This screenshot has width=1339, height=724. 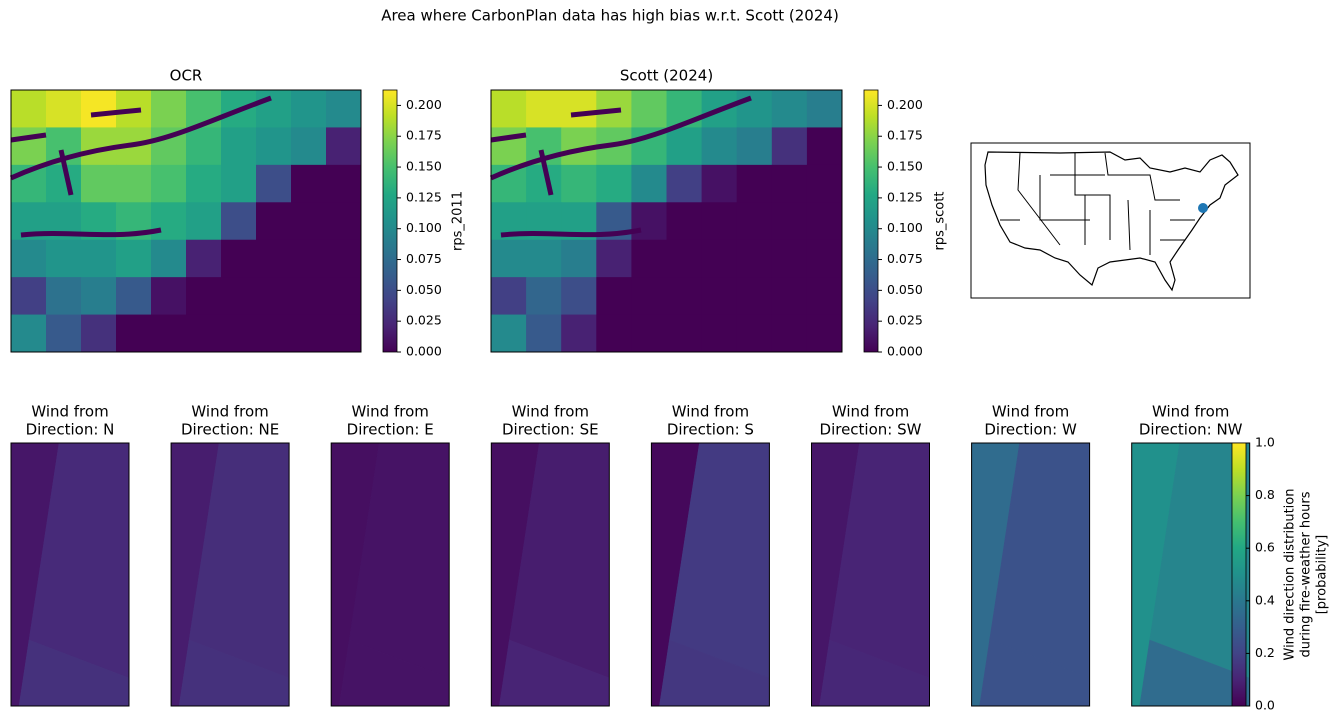 I want to click on colorbar-label: rps_2011, so click(x=458, y=221).